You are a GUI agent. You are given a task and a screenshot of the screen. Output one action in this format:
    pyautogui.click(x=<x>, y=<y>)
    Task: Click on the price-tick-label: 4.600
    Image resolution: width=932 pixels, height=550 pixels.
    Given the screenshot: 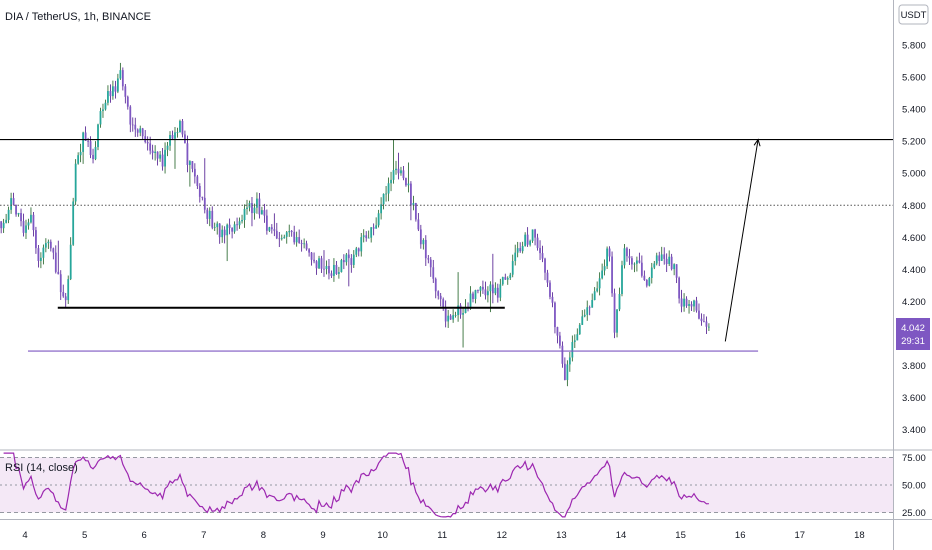 What is the action you would take?
    pyautogui.click(x=914, y=238)
    